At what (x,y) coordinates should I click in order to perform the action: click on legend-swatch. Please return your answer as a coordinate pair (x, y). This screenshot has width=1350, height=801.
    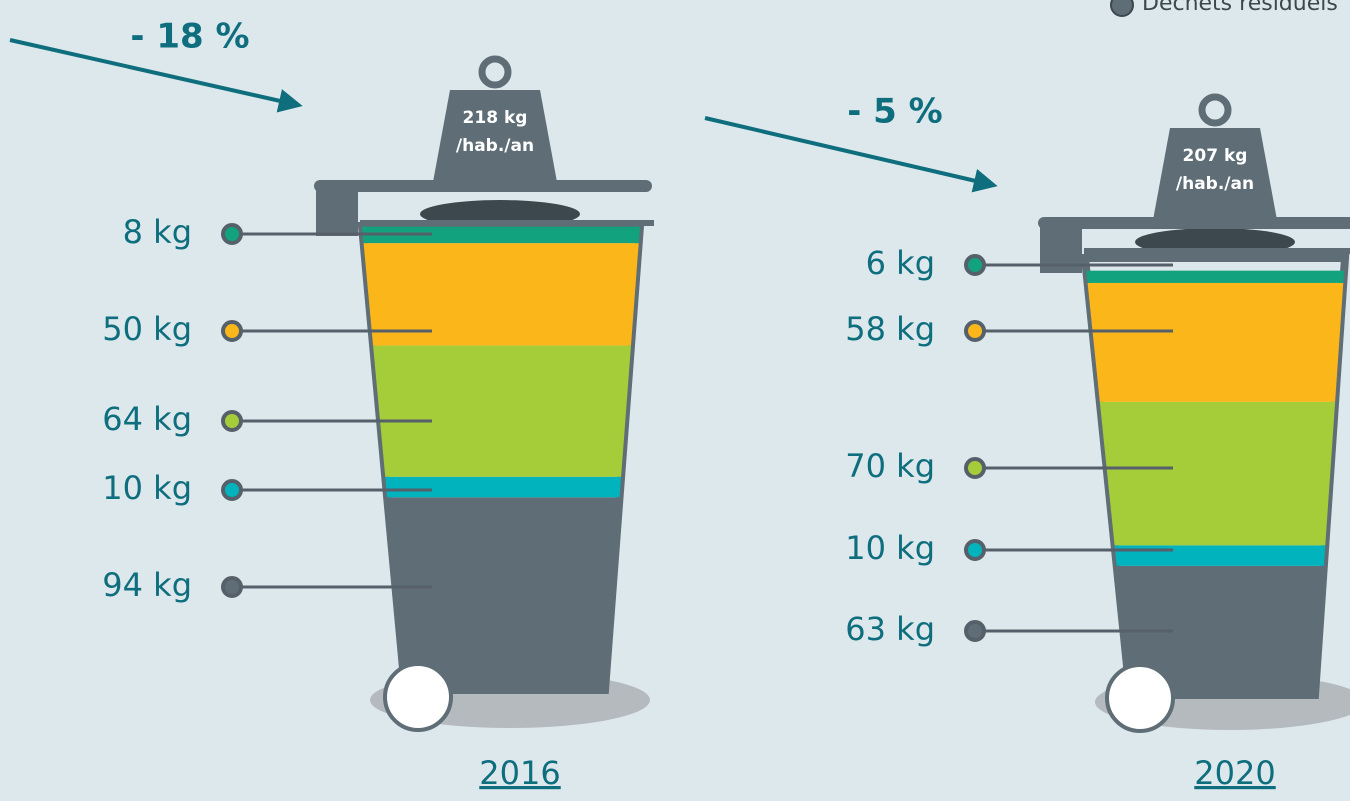
    Looking at the image, I should click on (1122, 8).